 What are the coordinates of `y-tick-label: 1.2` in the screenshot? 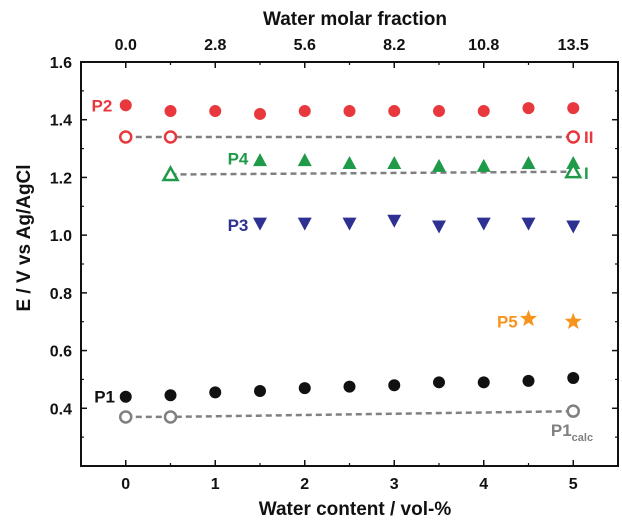 It's located at (61, 178).